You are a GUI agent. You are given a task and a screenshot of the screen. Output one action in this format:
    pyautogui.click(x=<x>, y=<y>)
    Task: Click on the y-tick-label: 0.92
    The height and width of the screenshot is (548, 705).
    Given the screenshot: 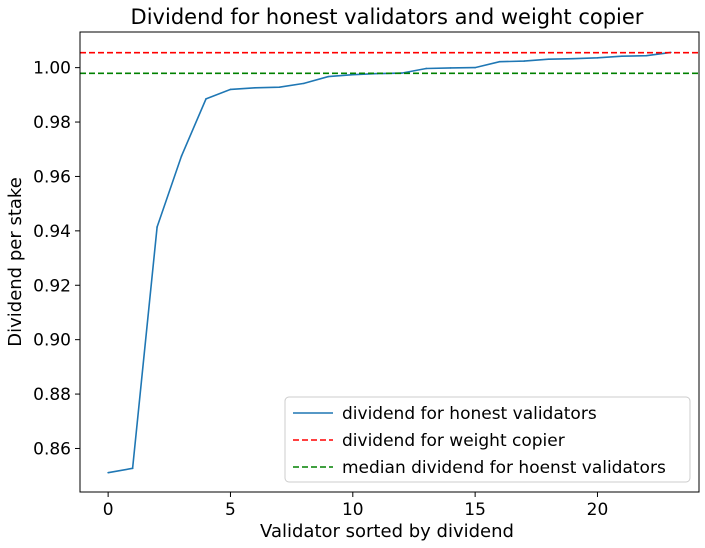 What is the action you would take?
    pyautogui.click(x=52, y=286)
    